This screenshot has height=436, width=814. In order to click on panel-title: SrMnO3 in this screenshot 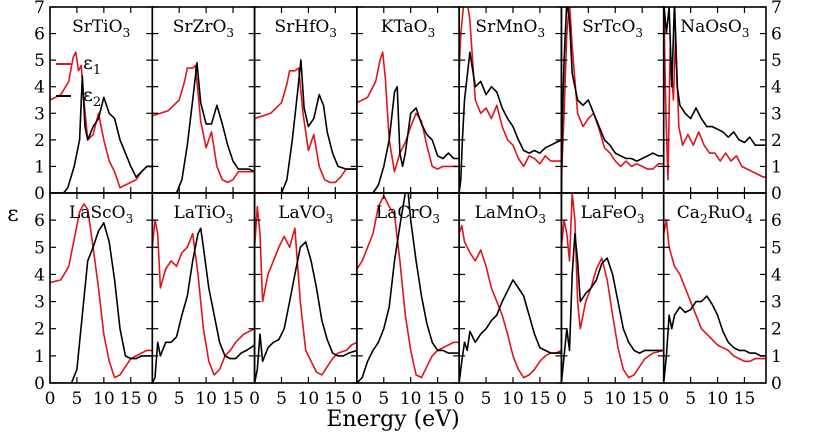, I will do `click(510, 28)`.